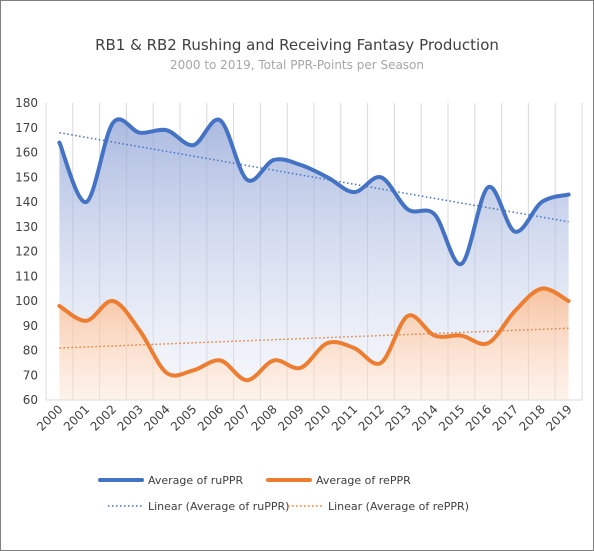  I want to click on y-tick-label: 80, so click(30, 351).